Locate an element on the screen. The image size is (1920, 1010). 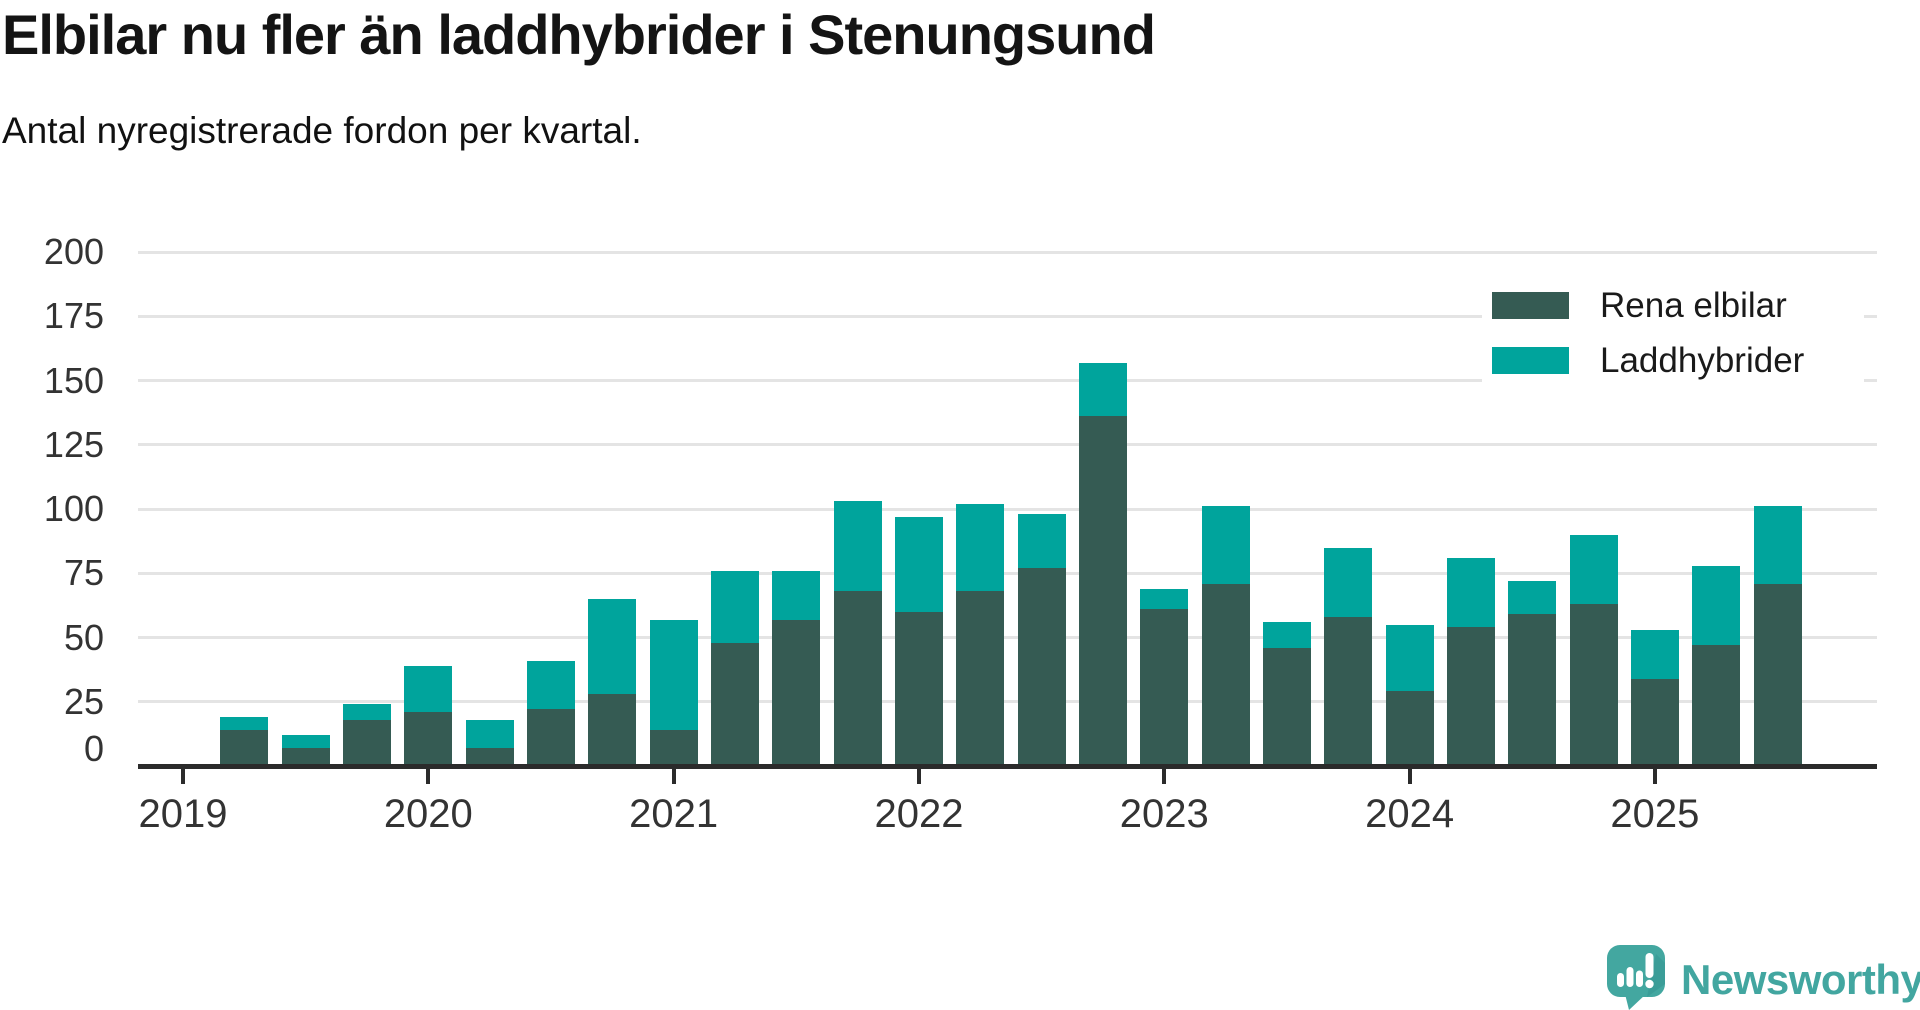
y-tick-label-125: 125 is located at coordinates (73, 444).